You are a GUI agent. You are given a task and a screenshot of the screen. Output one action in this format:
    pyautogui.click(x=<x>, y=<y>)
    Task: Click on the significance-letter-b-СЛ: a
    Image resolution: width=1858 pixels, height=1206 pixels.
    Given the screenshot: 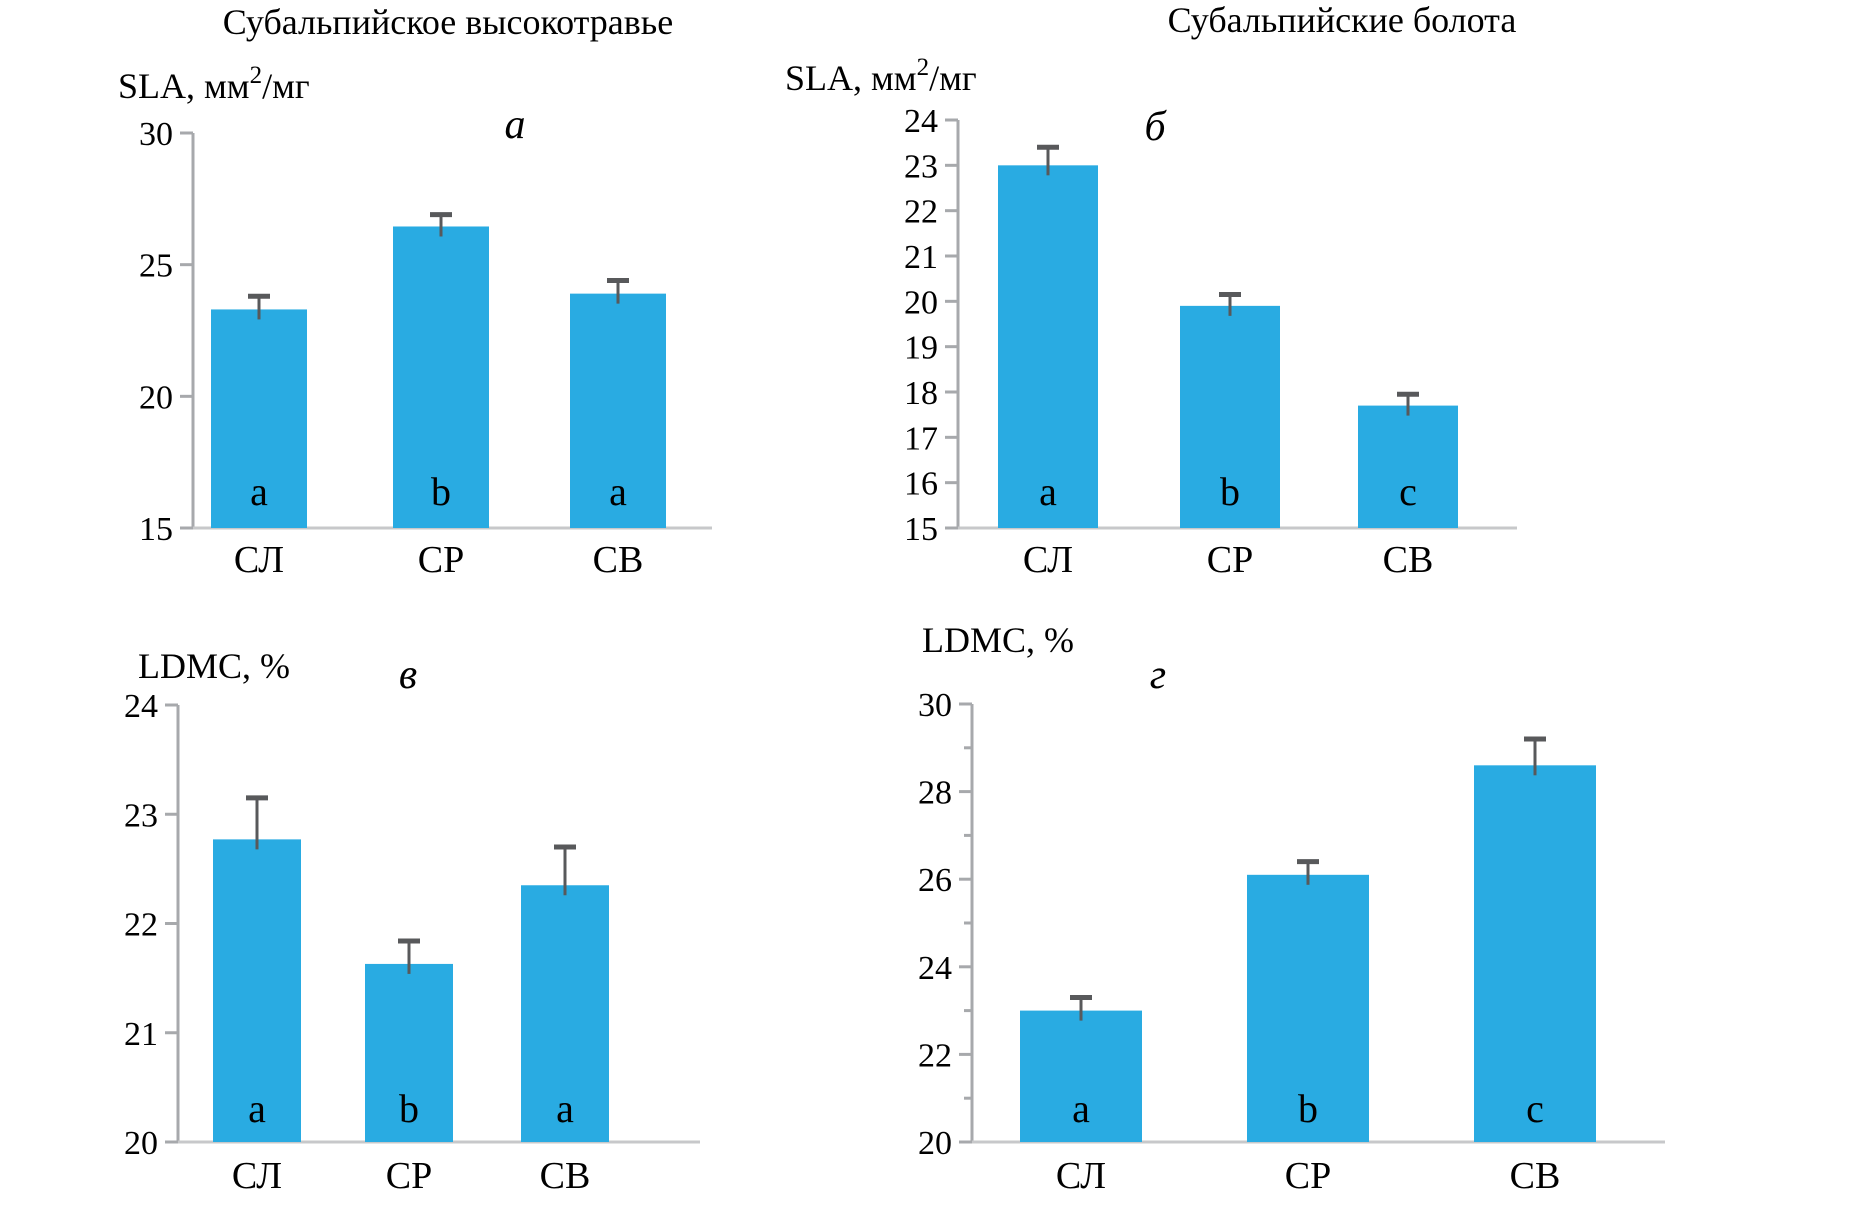 What is the action you would take?
    pyautogui.click(x=1048, y=491)
    